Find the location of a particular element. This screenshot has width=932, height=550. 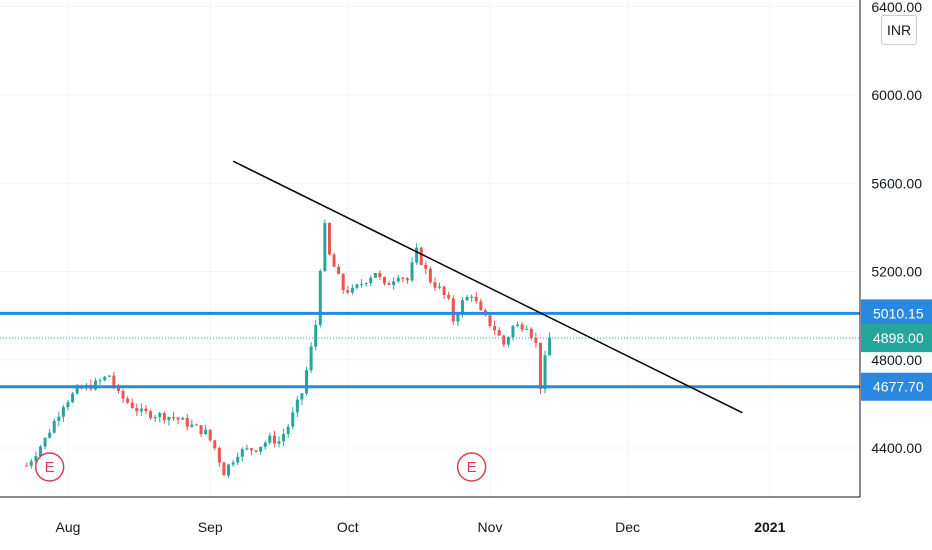

y-tick-label: 4800.00 is located at coordinates (896, 360).